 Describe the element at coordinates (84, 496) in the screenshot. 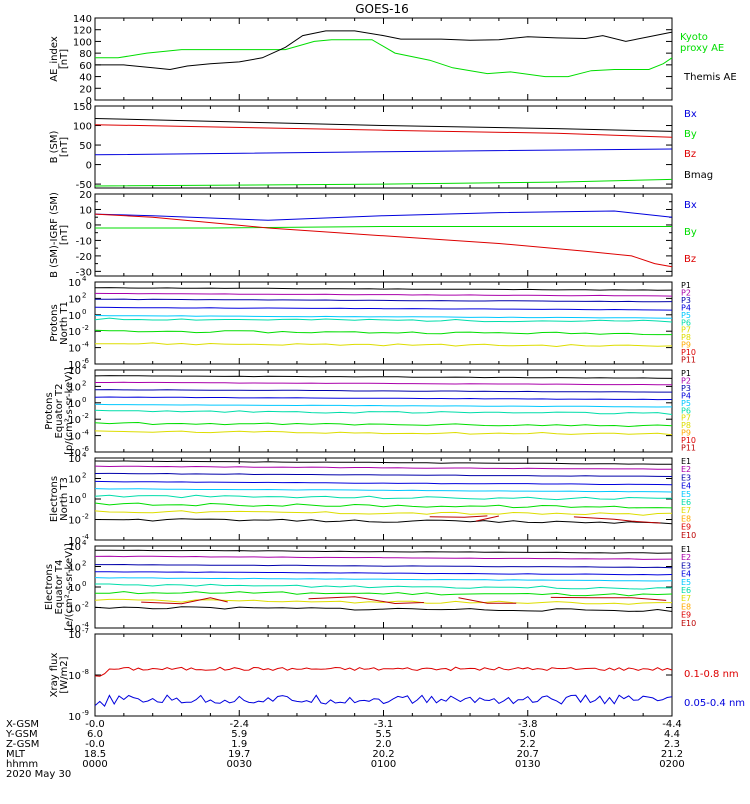

I see `y-tick-exponent: 0` at that location.